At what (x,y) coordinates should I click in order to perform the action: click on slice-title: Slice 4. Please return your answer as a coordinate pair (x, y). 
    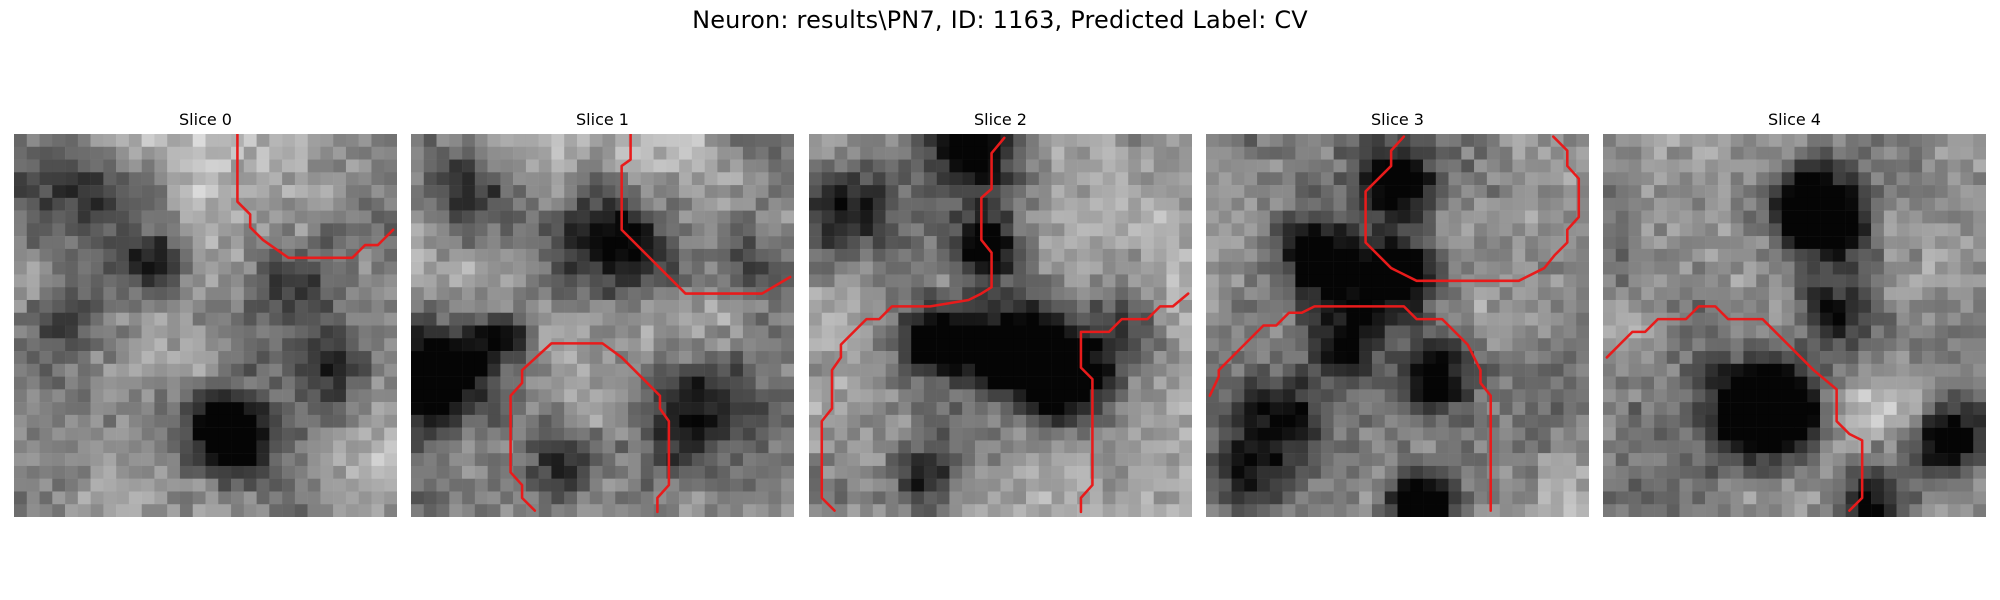
    Looking at the image, I should click on (1794, 119).